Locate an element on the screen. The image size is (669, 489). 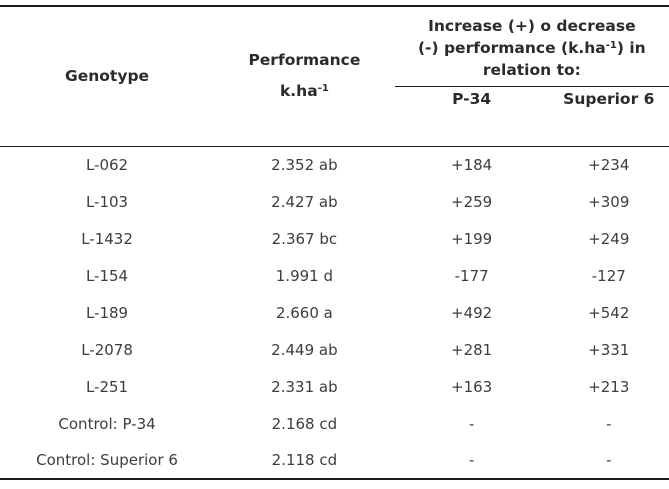
cell-performance: 2.660 a is located at coordinates (304, 312).